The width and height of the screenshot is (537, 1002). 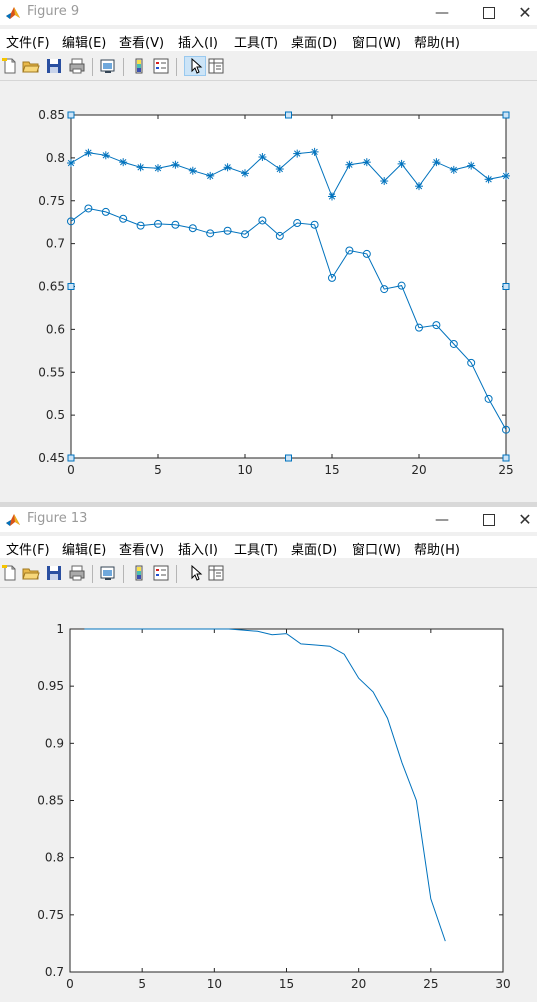 What do you see at coordinates (53, 11) in the screenshot?
I see `window-title: Figure 9` at bounding box center [53, 11].